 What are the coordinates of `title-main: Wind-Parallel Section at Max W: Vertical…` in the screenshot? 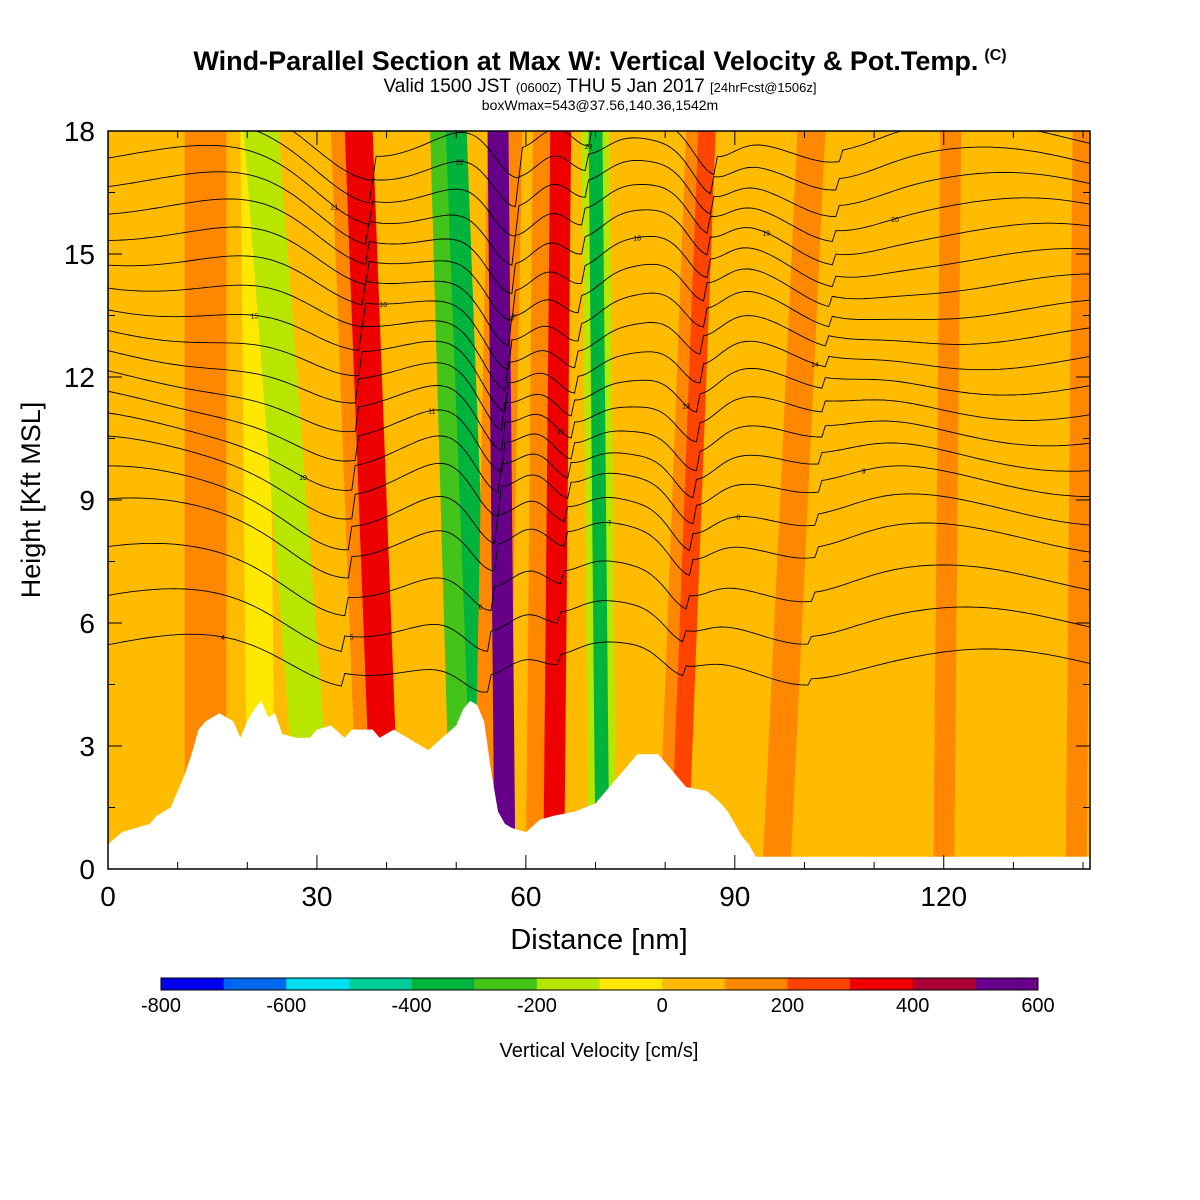 It's located at (586, 61).